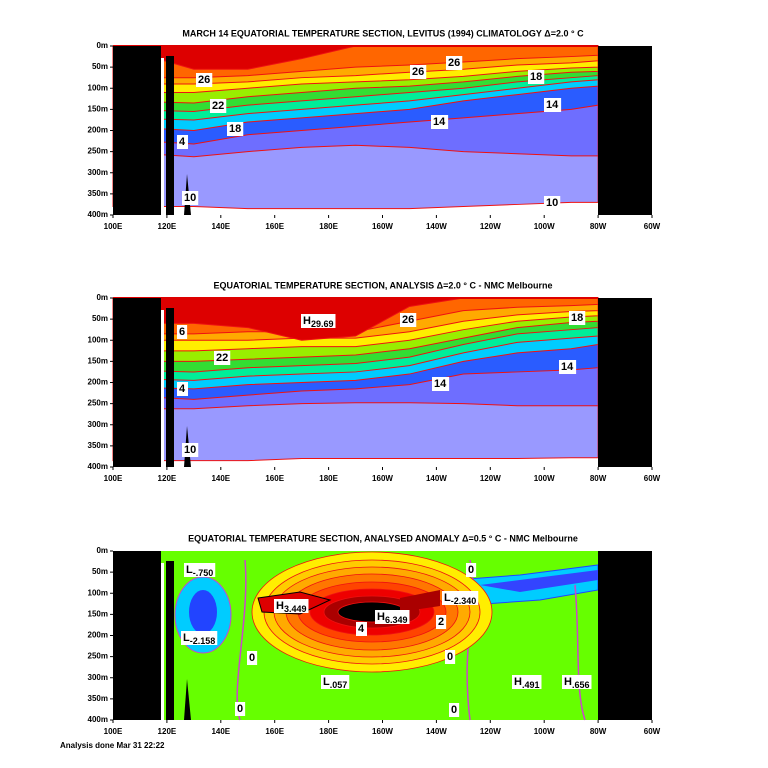 Image resolution: width=768 pixels, height=768 pixels. What do you see at coordinates (100, 66) in the screenshot?
I see `y-tick-label: 50m` at bounding box center [100, 66].